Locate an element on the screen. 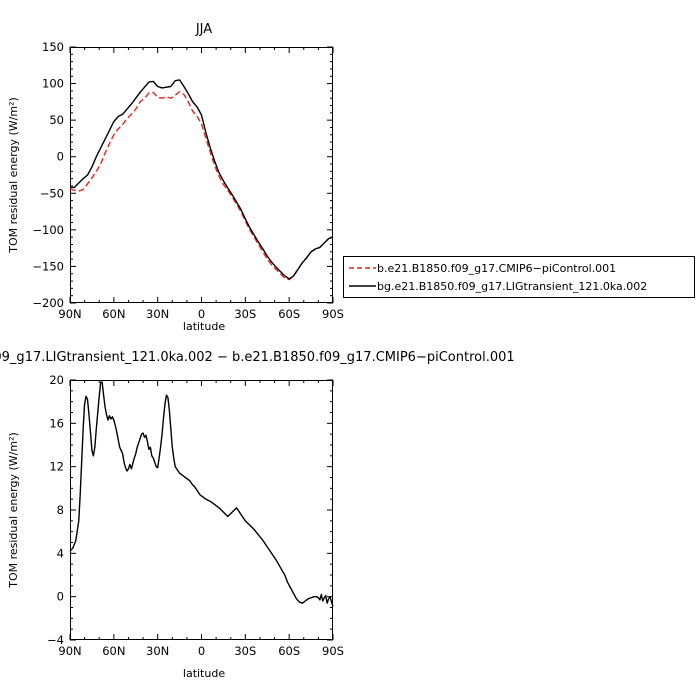  series-line-difference is located at coordinates (201, 494).